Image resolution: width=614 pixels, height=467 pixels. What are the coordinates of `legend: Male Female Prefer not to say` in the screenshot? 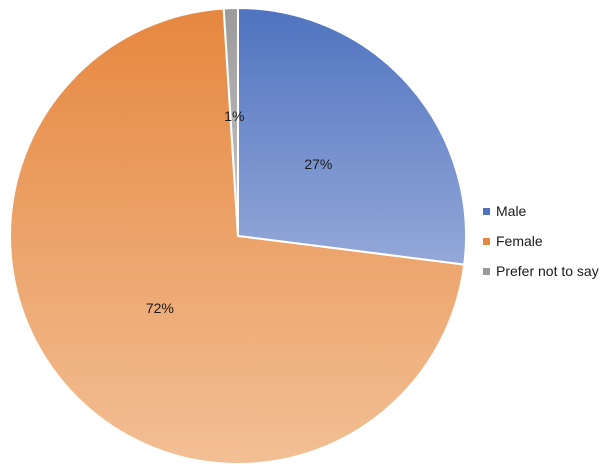 It's located at (541, 241).